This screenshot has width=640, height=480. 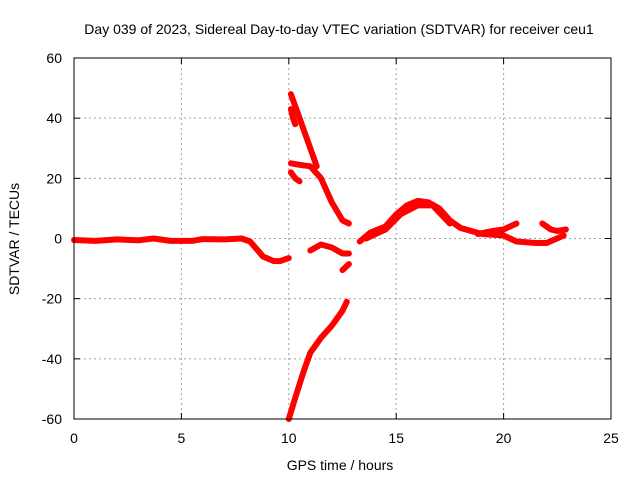 What do you see at coordinates (58, 239) in the screenshot?
I see `y-tick-label: 0` at bounding box center [58, 239].